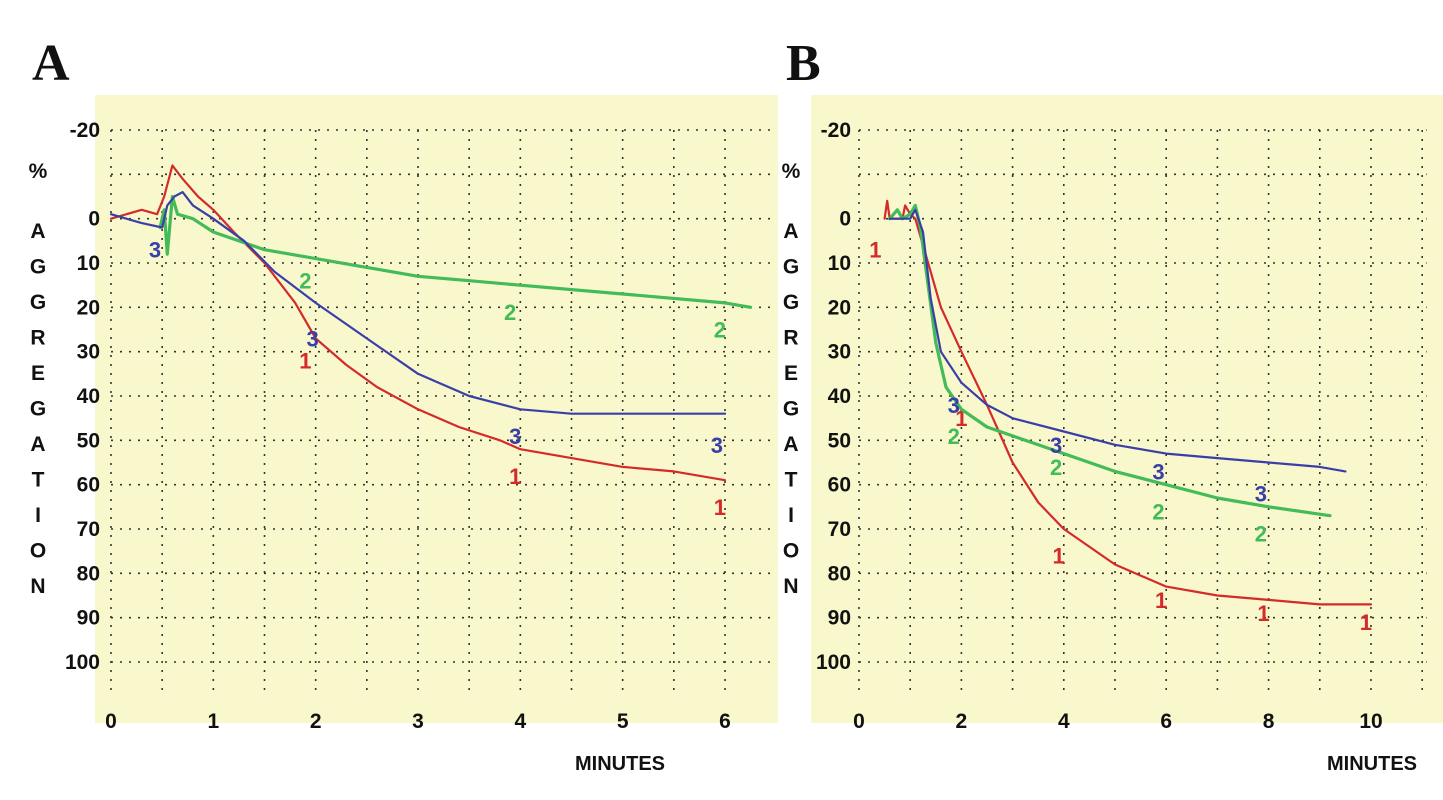 This screenshot has height=800, width=1443. I want to click on x-tick-label: 10, so click(1370, 721).